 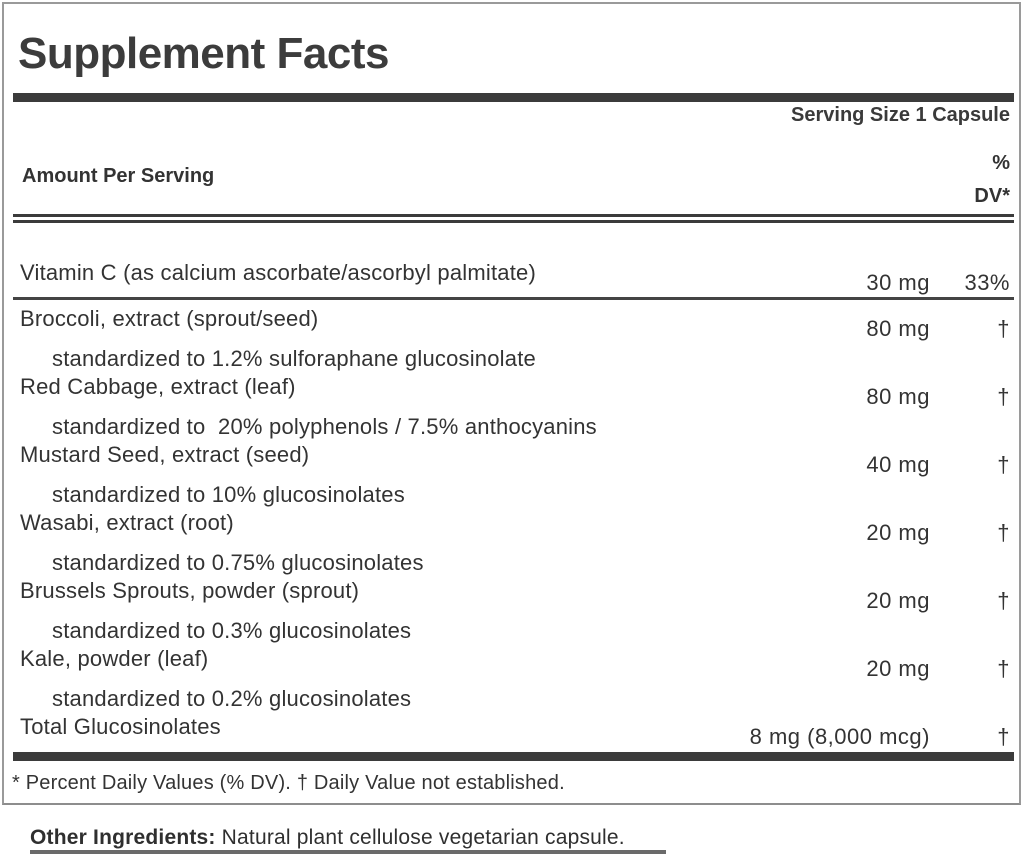 I want to click on separator-line, so click(x=513, y=298).